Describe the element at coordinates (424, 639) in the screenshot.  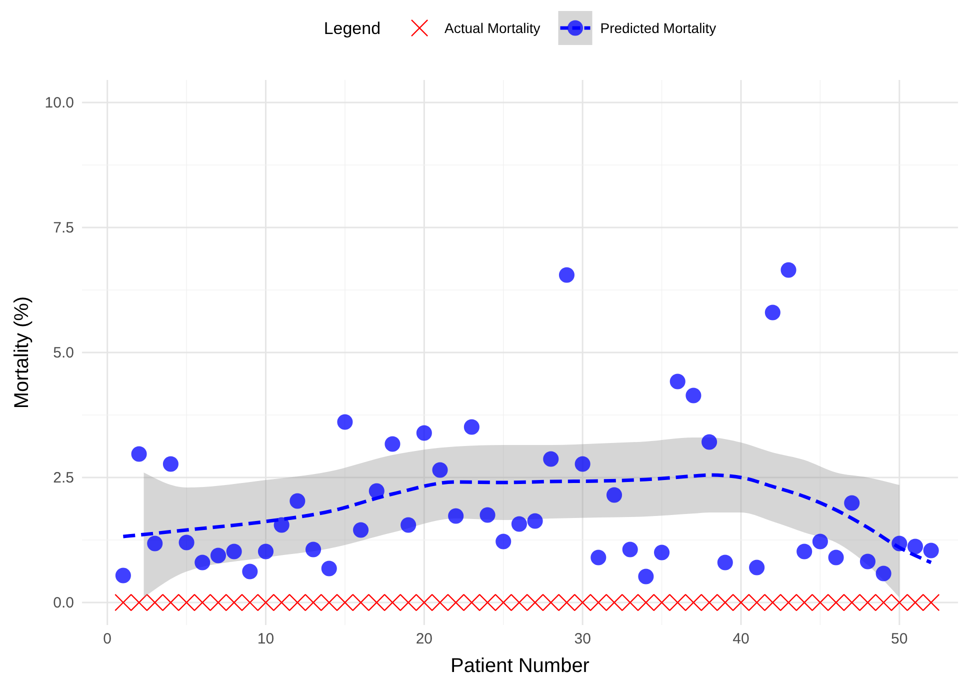
I see `x-tick-label: 20` at that location.